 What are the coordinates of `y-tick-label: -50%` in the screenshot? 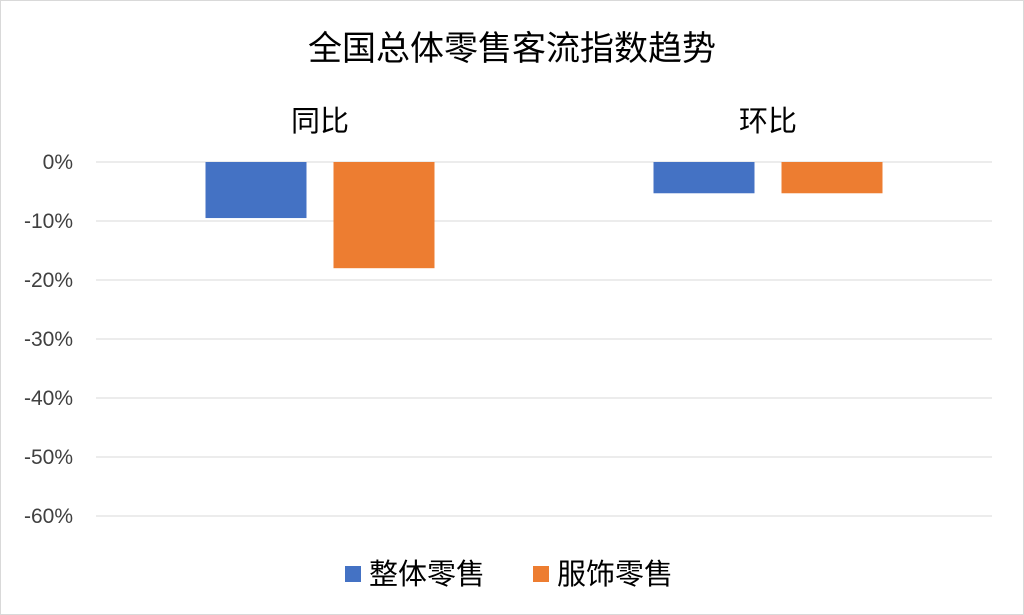 It's located at (48, 457).